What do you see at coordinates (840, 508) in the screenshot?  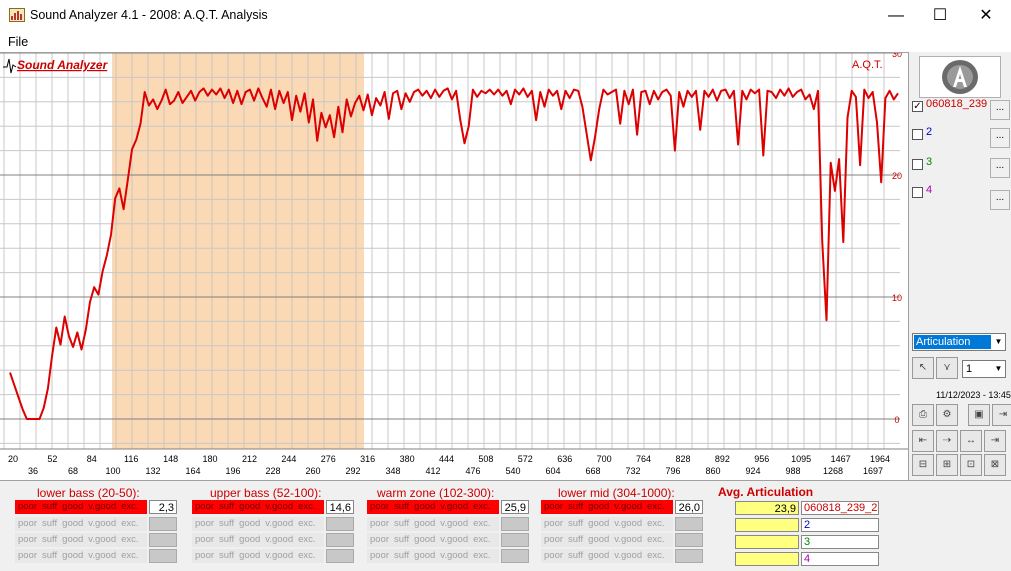 I see `avg-name-1: 060818_239_23` at bounding box center [840, 508].